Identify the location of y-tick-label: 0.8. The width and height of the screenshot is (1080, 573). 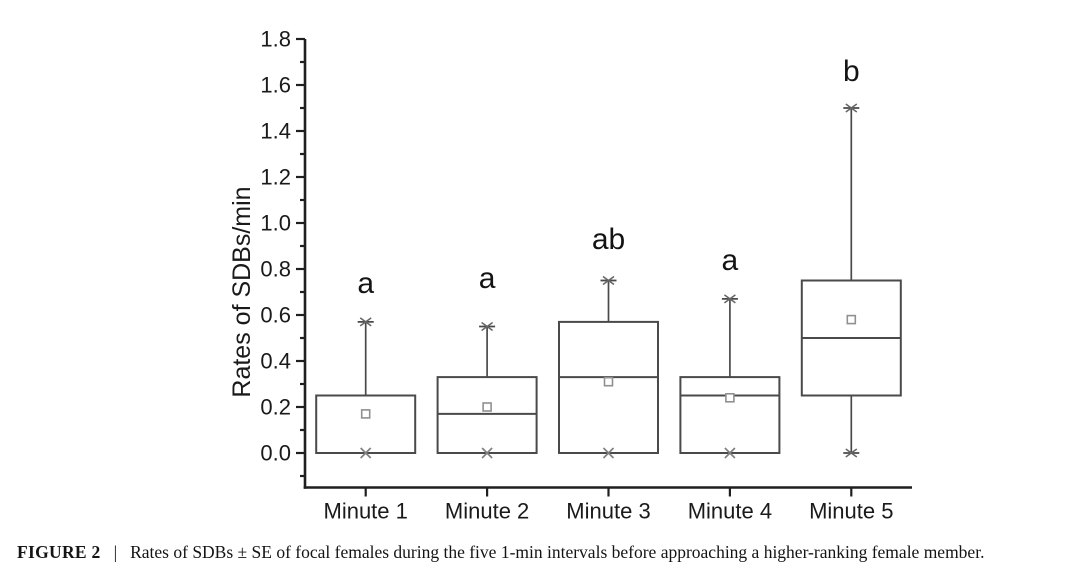
(275, 269).